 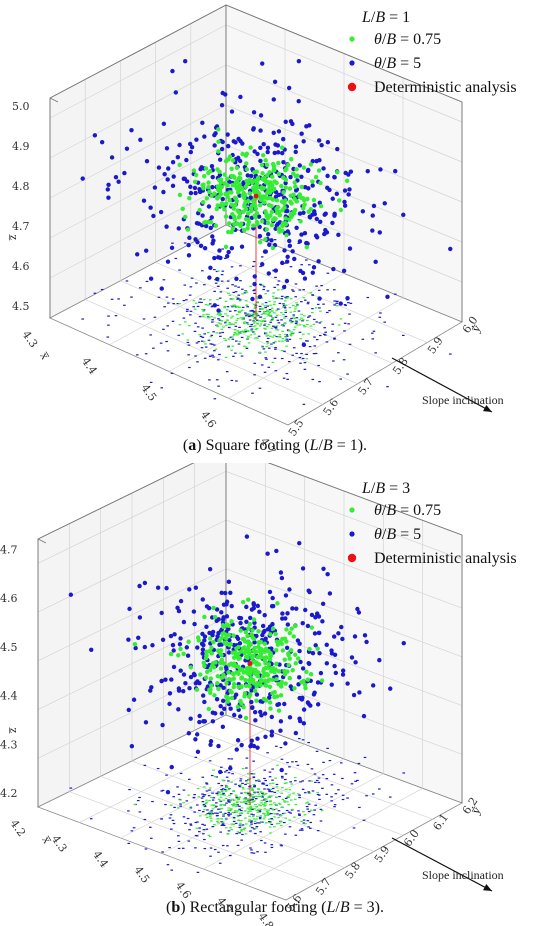 I want to click on caption-part: (, so click(x=185, y=445).